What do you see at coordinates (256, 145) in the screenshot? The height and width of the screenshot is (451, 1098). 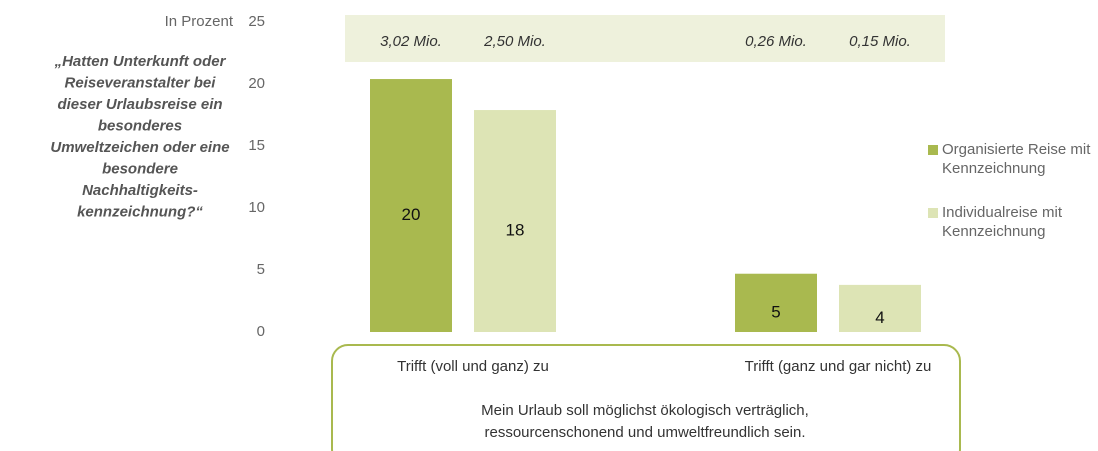 I see `y-tick-label: 15` at bounding box center [256, 145].